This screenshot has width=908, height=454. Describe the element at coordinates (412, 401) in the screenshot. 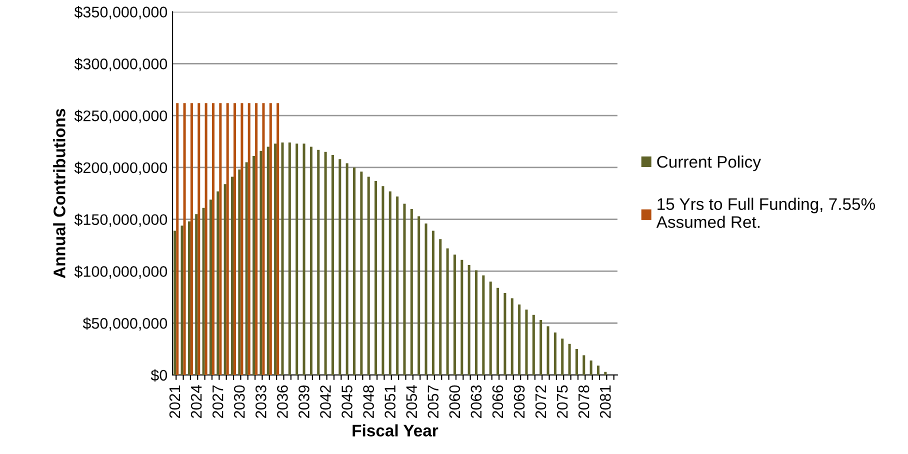

I see `x-tick-label: 2054` at that location.